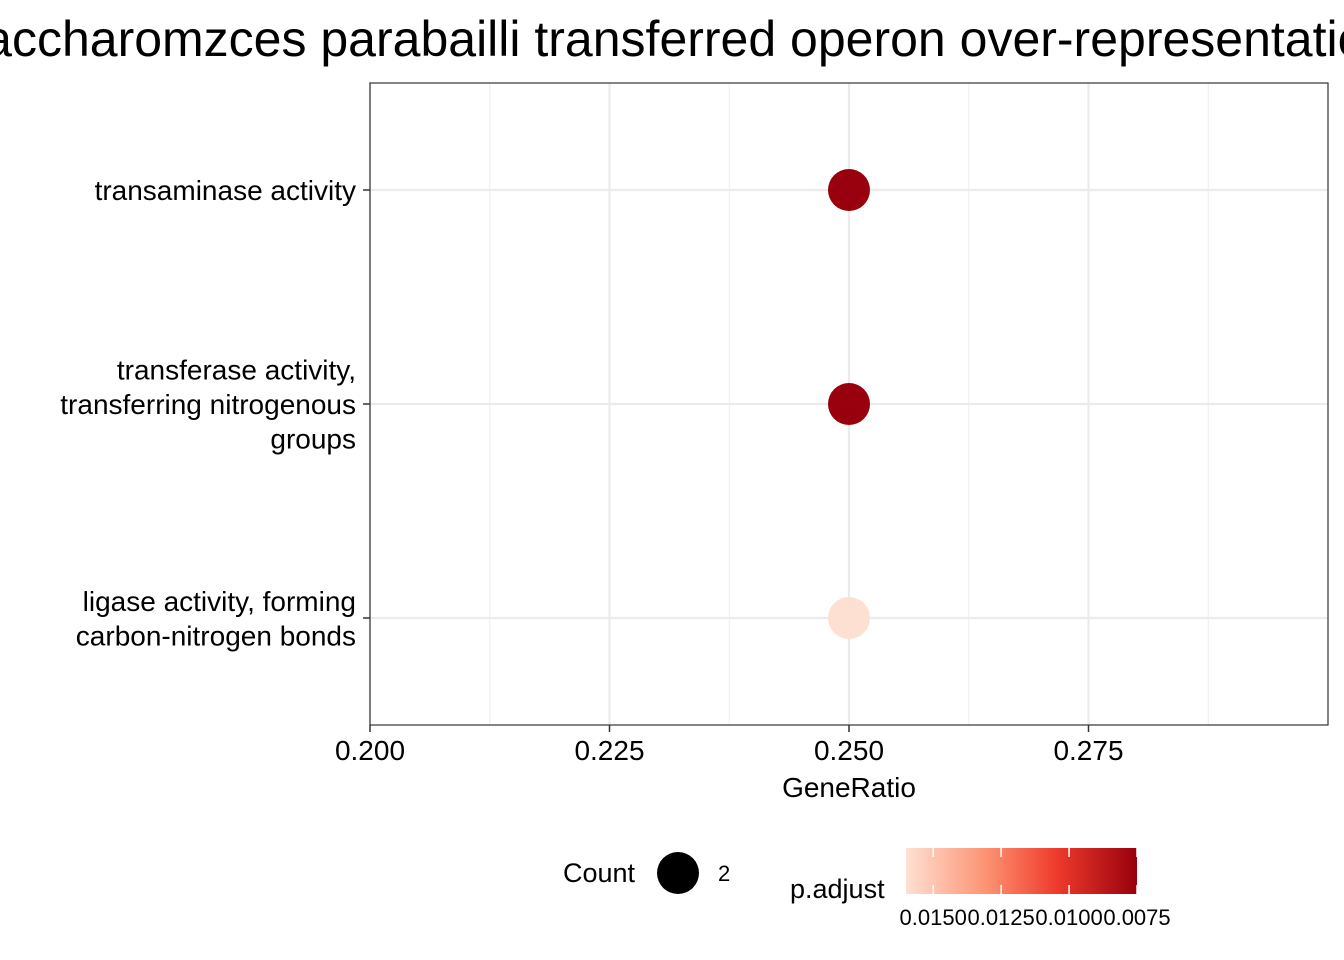 This screenshot has width=1344, height=960. Describe the element at coordinates (236, 370) in the screenshot. I see `y-tick-label: transferase activity,` at that location.